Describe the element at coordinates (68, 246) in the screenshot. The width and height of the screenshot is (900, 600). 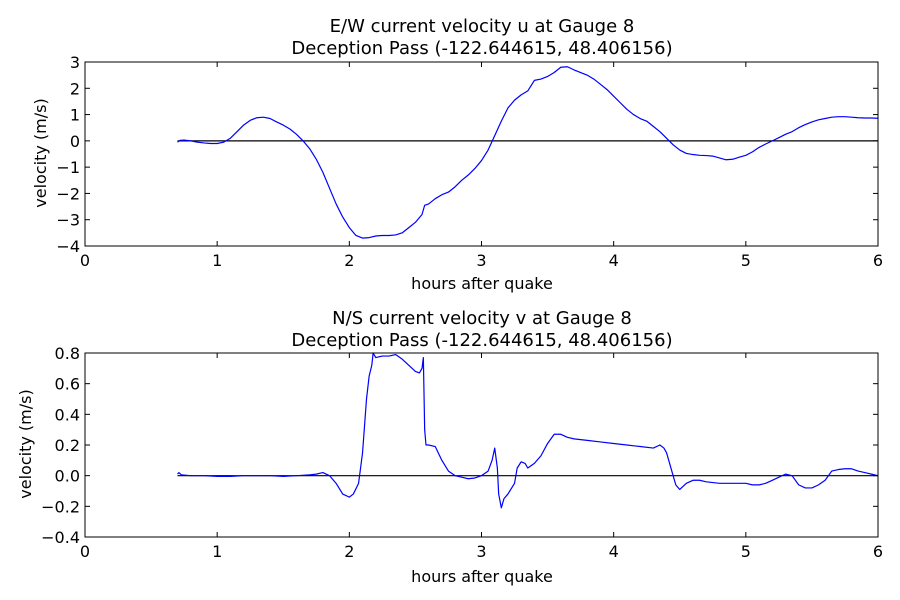
I see `y-tick-label-u: −4` at that location.